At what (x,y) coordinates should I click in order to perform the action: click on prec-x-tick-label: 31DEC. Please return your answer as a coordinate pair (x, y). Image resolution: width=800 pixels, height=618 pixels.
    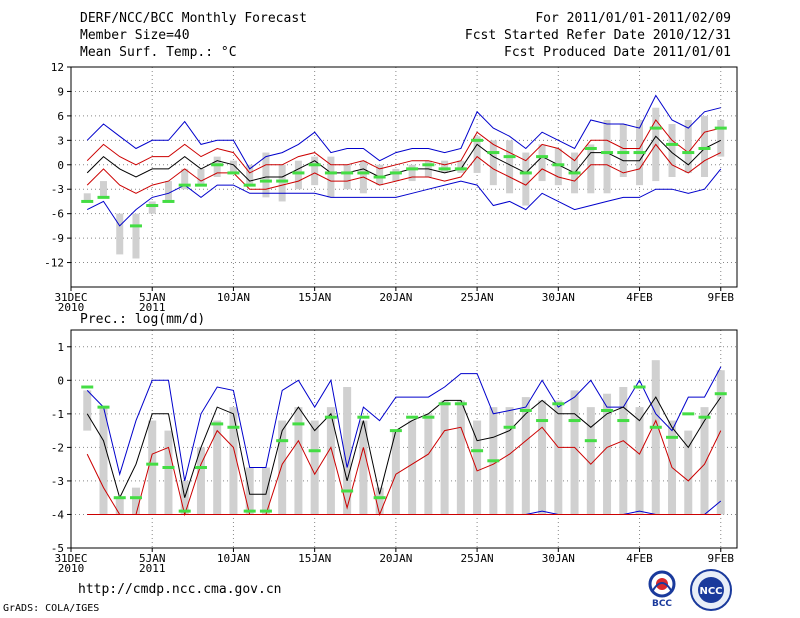
    Looking at the image, I should click on (70, 558).